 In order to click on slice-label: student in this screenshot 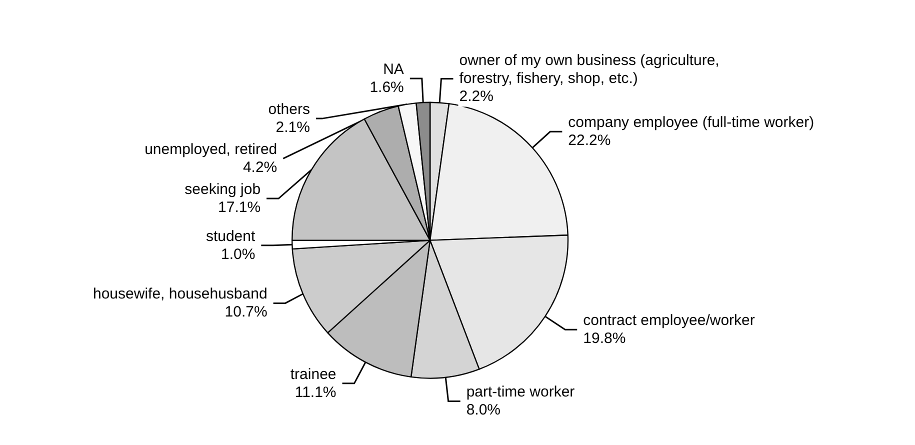, I will do `click(231, 236)`.